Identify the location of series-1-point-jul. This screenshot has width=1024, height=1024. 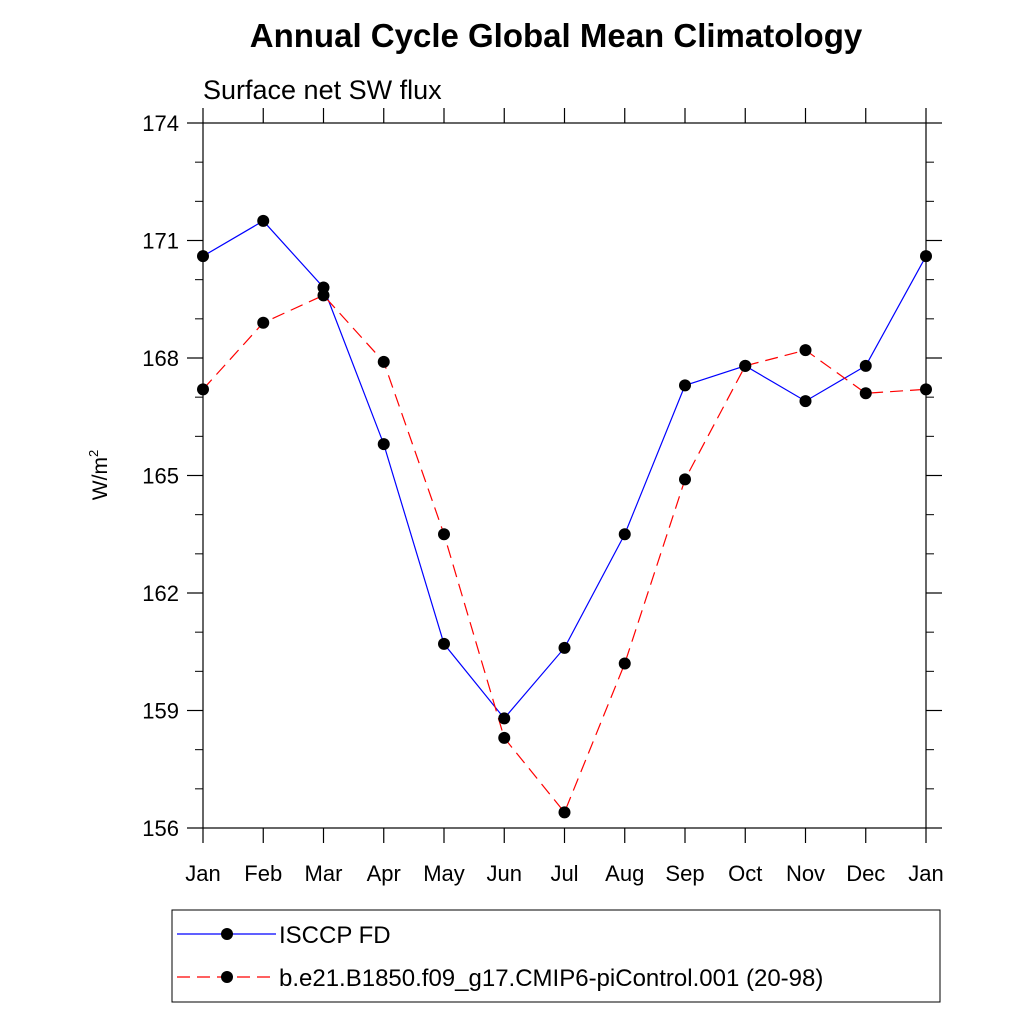
(564, 812).